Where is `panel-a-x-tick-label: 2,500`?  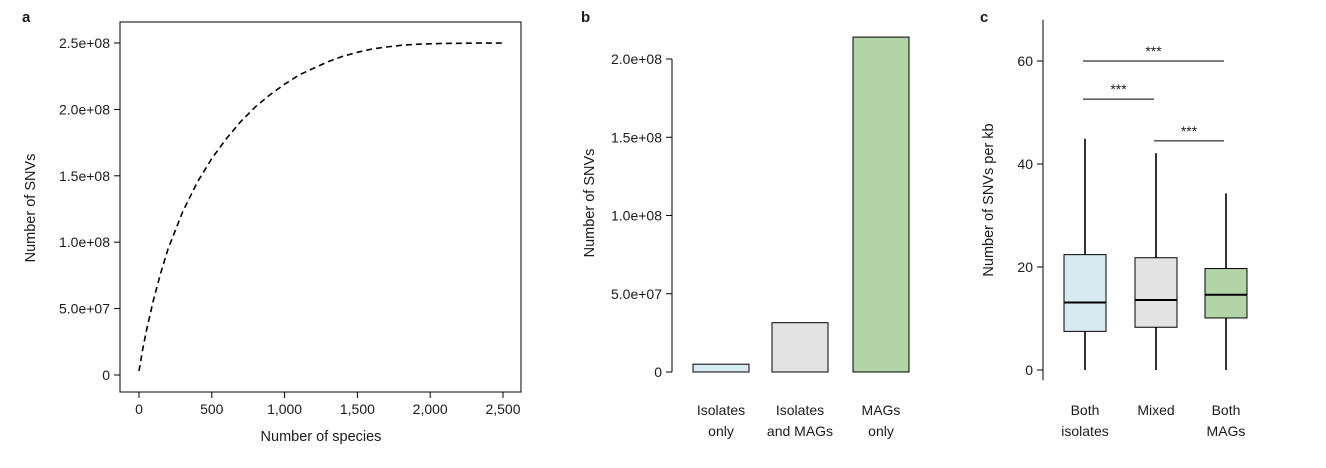 panel-a-x-tick-label: 2,500 is located at coordinates (502, 409).